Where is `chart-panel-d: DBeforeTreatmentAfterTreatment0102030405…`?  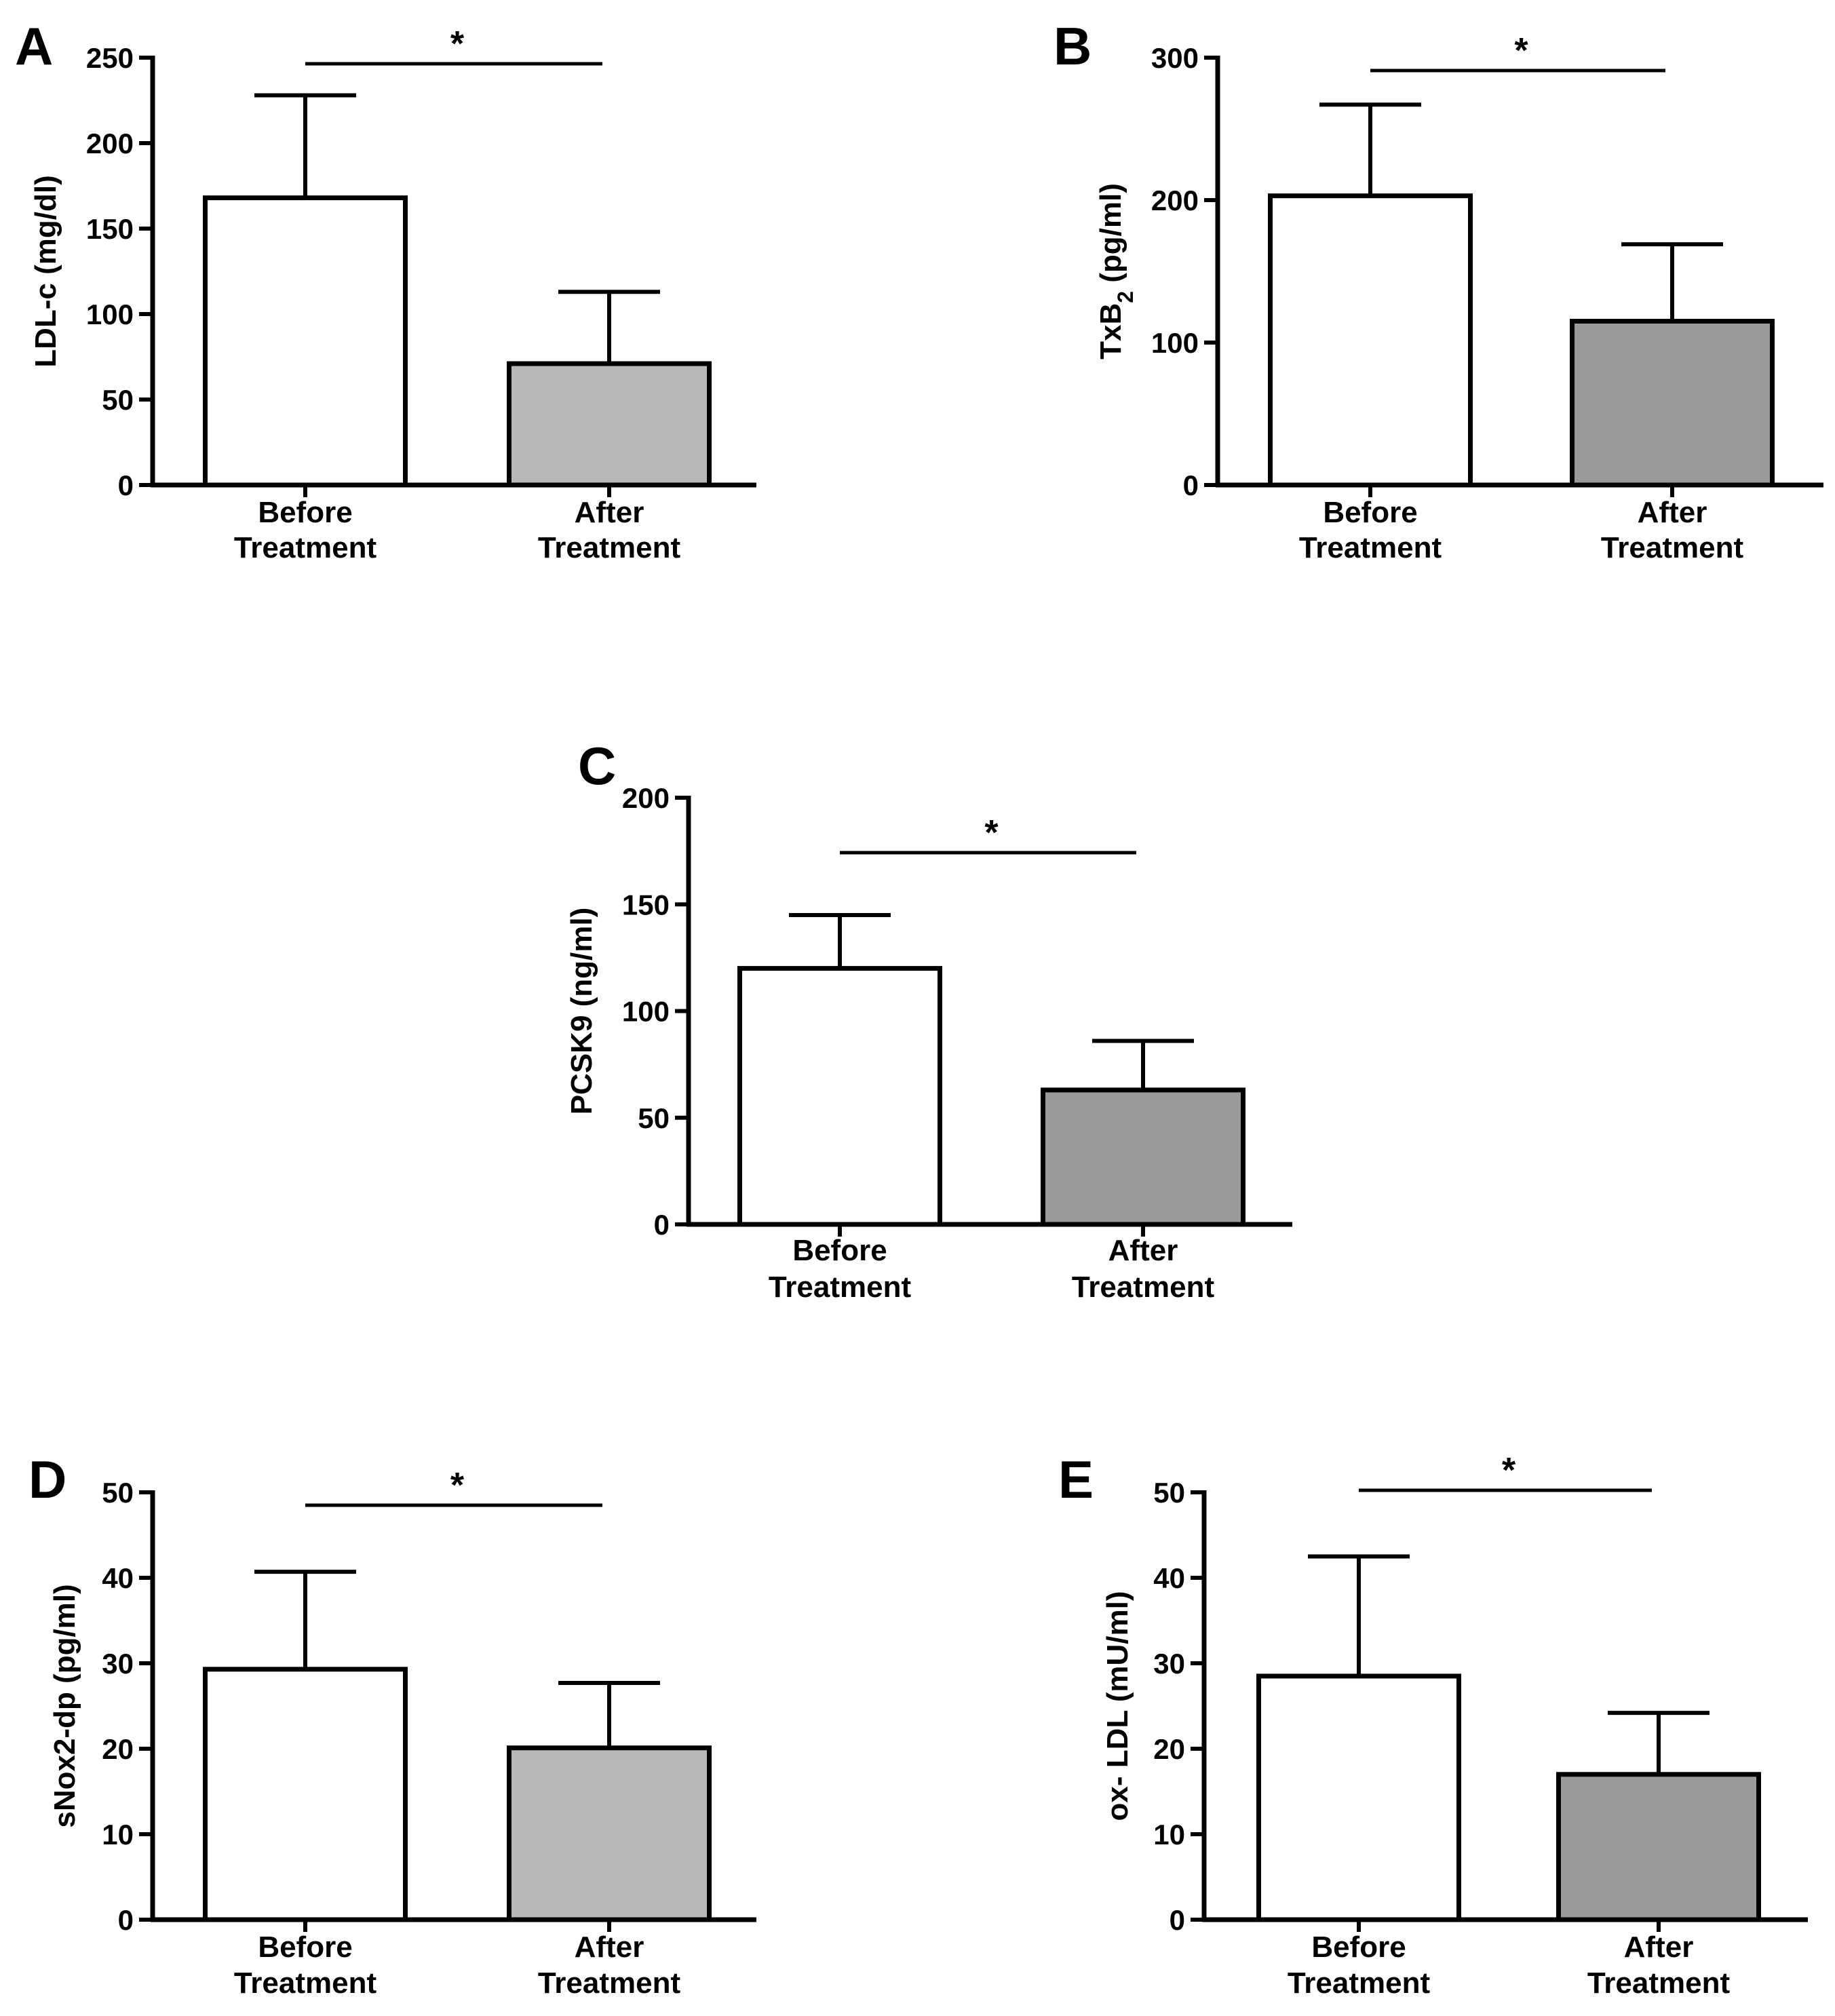 chart-panel-d: DBeforeTreatmentAfterTreatment0102030405… is located at coordinates (392, 1725).